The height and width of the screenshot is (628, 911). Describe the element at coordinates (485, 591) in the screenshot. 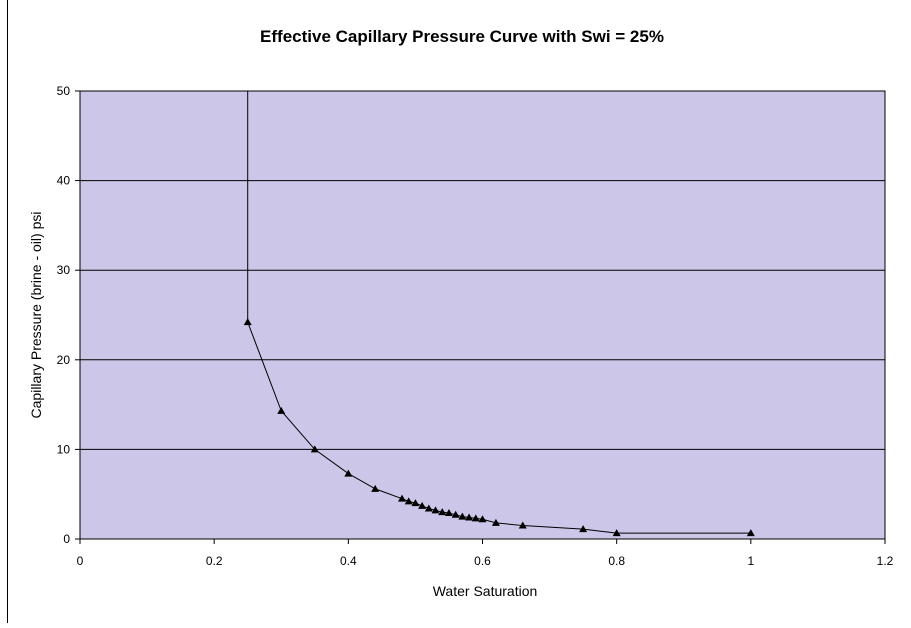

I see `x-axis-label: Water Saturation` at that location.